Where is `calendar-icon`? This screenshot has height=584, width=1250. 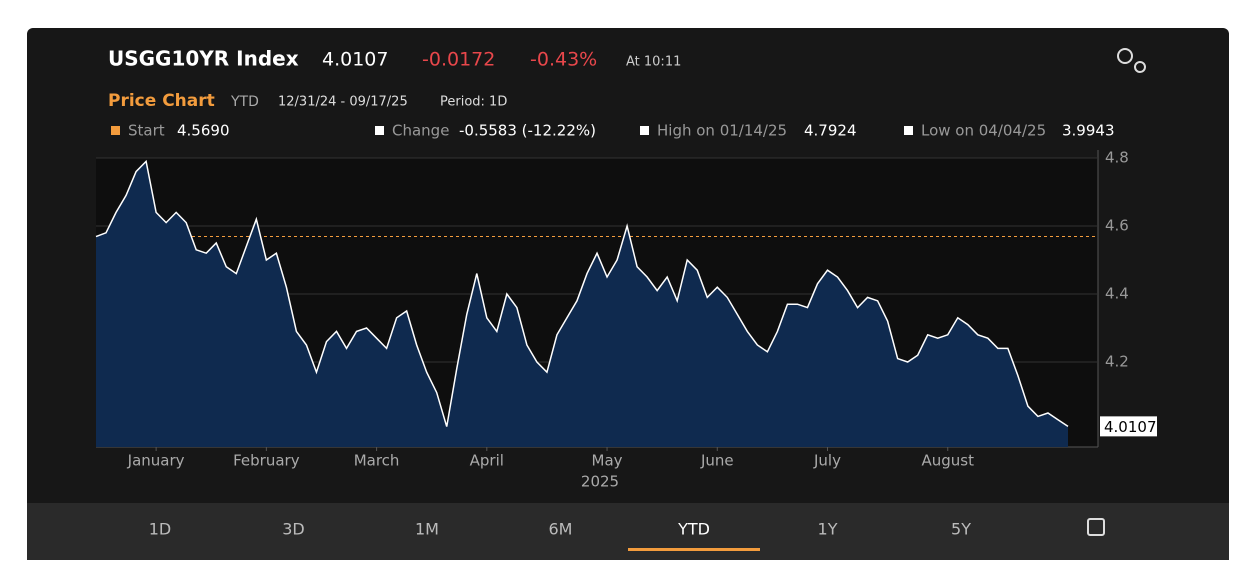 calendar-icon is located at coordinates (1096, 527).